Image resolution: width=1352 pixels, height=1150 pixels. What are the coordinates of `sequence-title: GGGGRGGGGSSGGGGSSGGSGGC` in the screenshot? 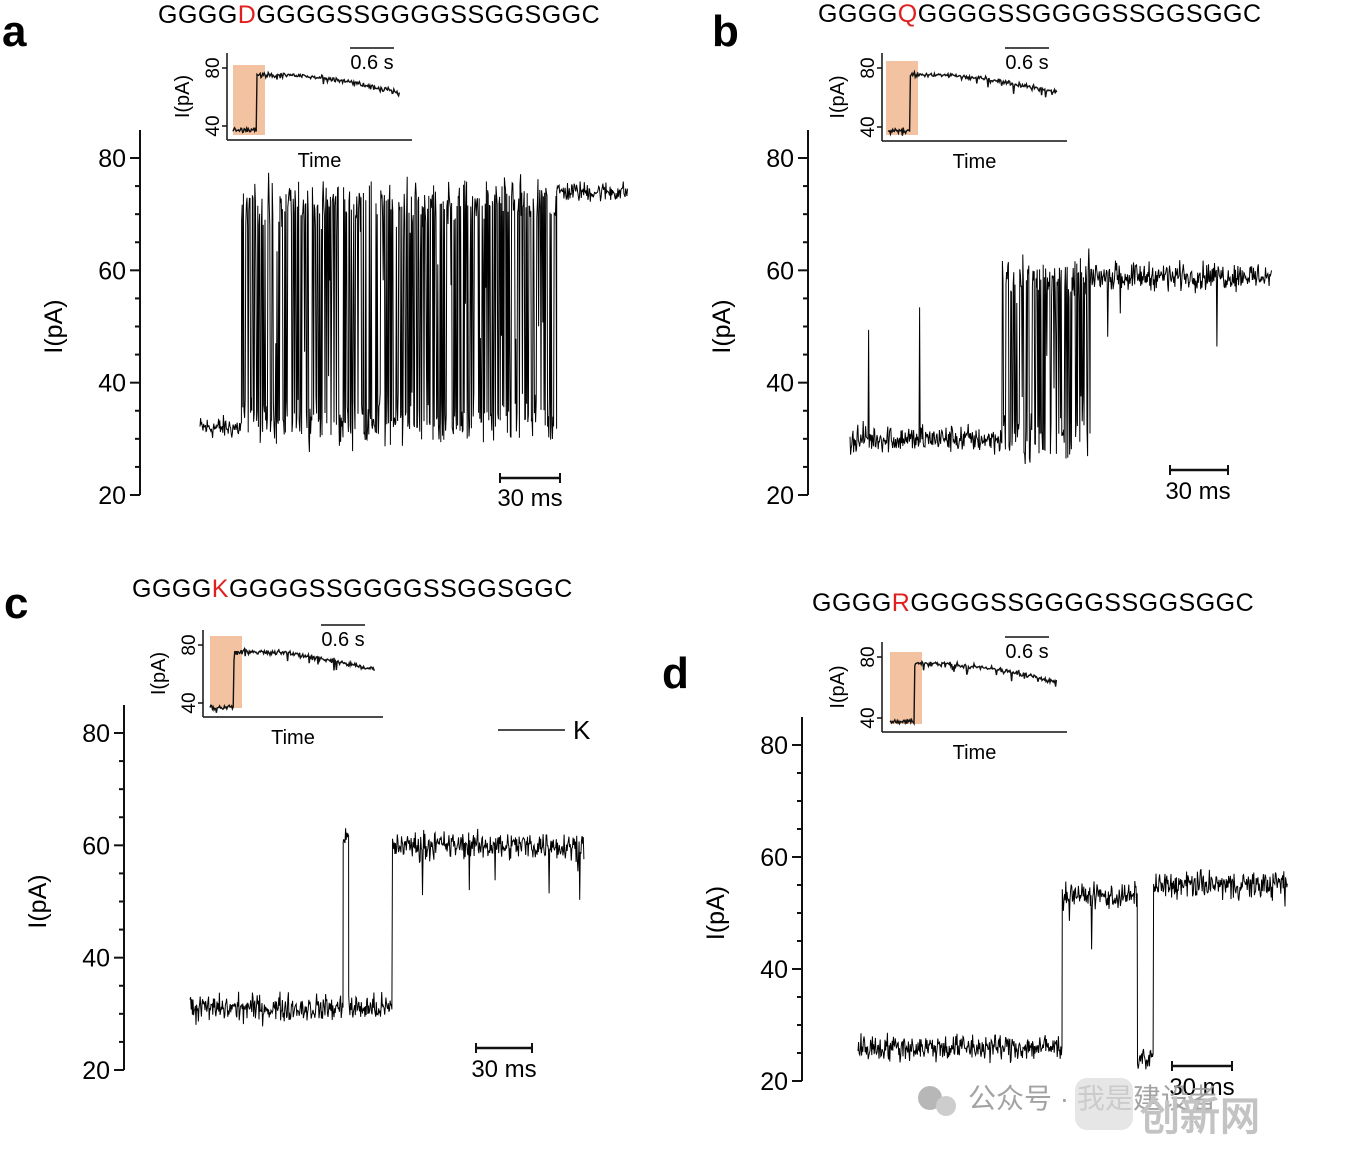 It's located at (1033, 603).